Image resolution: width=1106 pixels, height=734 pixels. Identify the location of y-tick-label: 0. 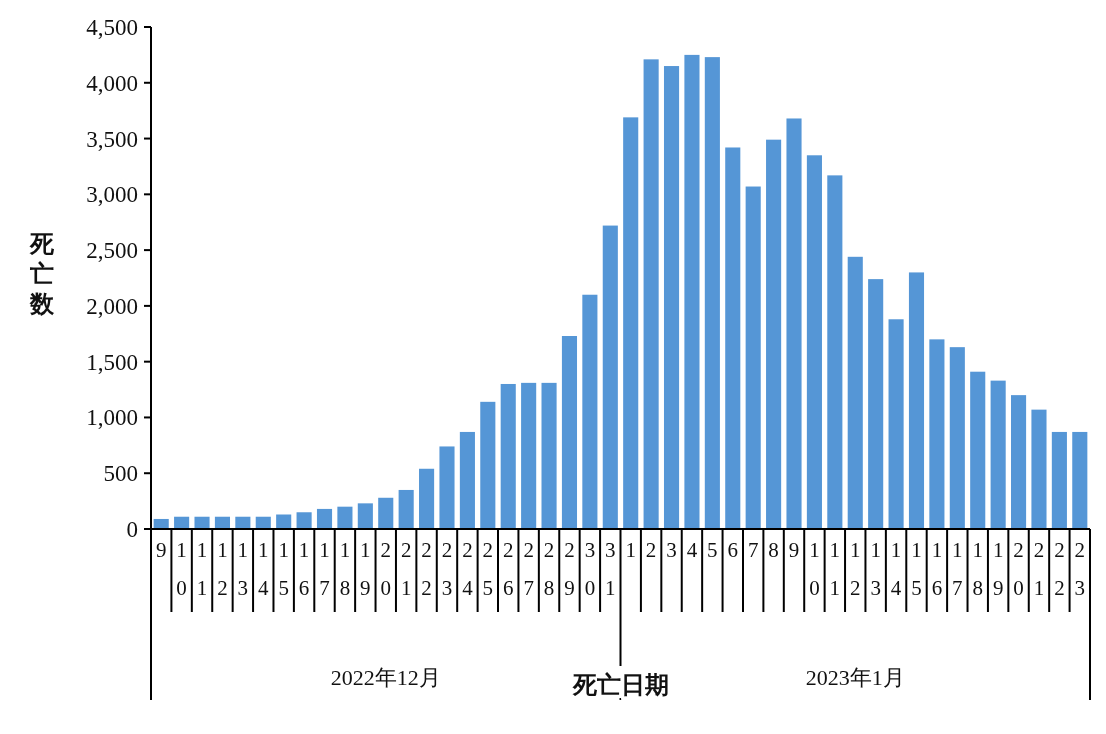
(132, 529).